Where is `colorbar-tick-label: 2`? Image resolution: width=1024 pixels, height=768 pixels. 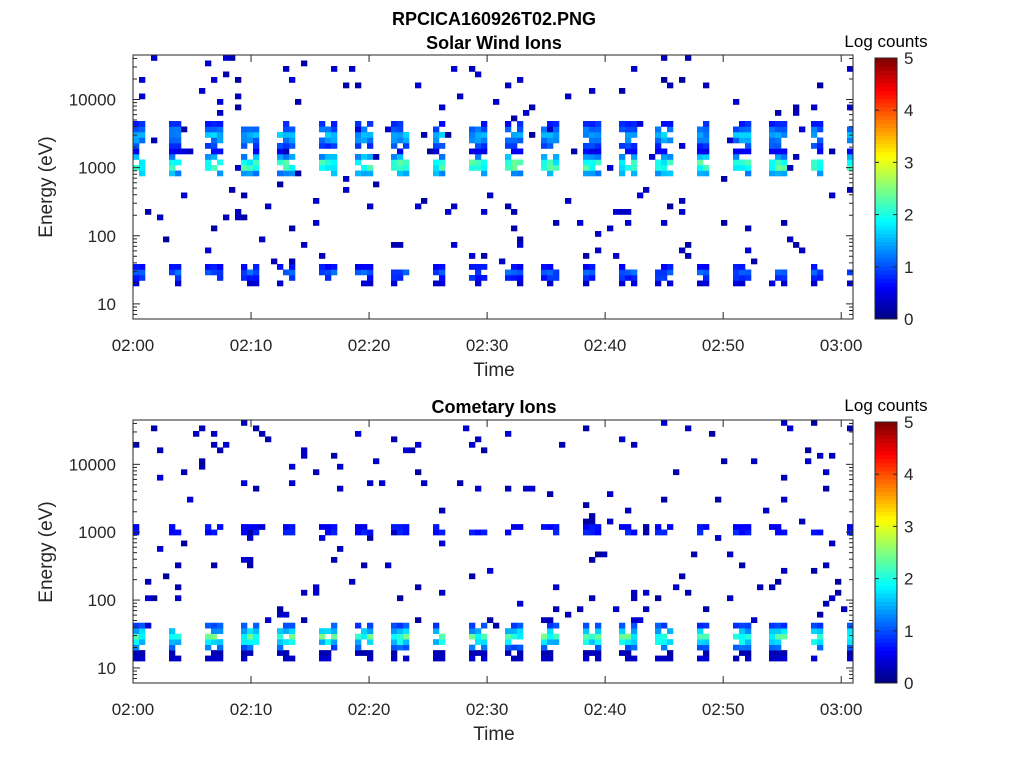
colorbar-tick-label: 2 is located at coordinates (908, 215).